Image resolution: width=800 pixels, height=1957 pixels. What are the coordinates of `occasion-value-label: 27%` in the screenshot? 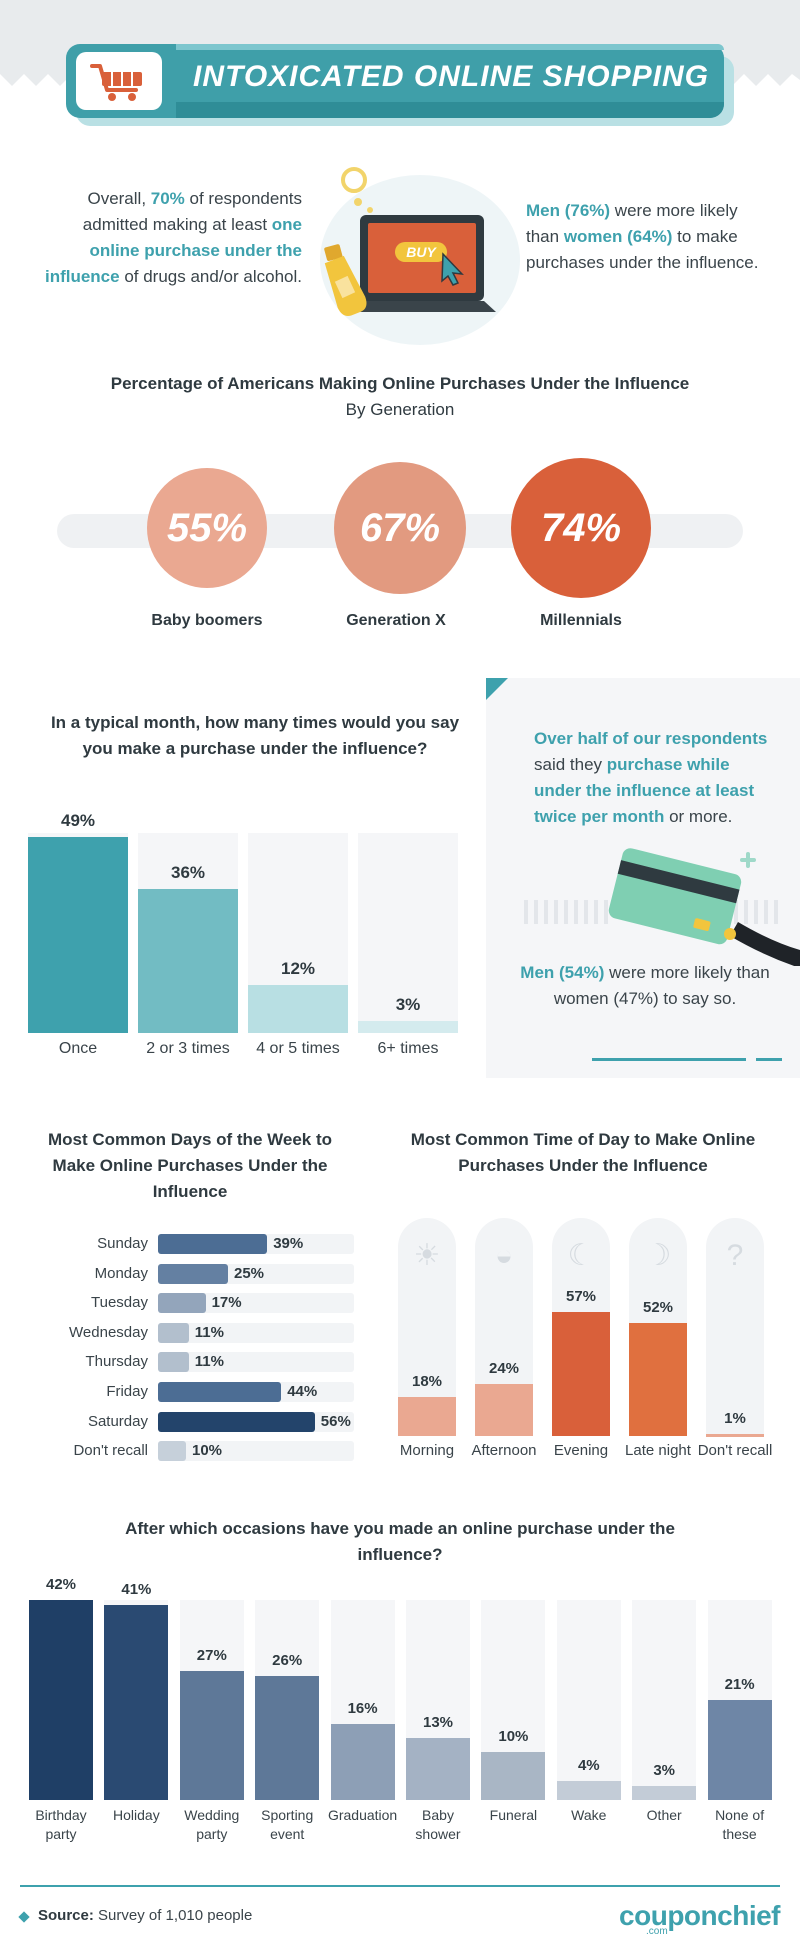 It's located at (211, 1656).